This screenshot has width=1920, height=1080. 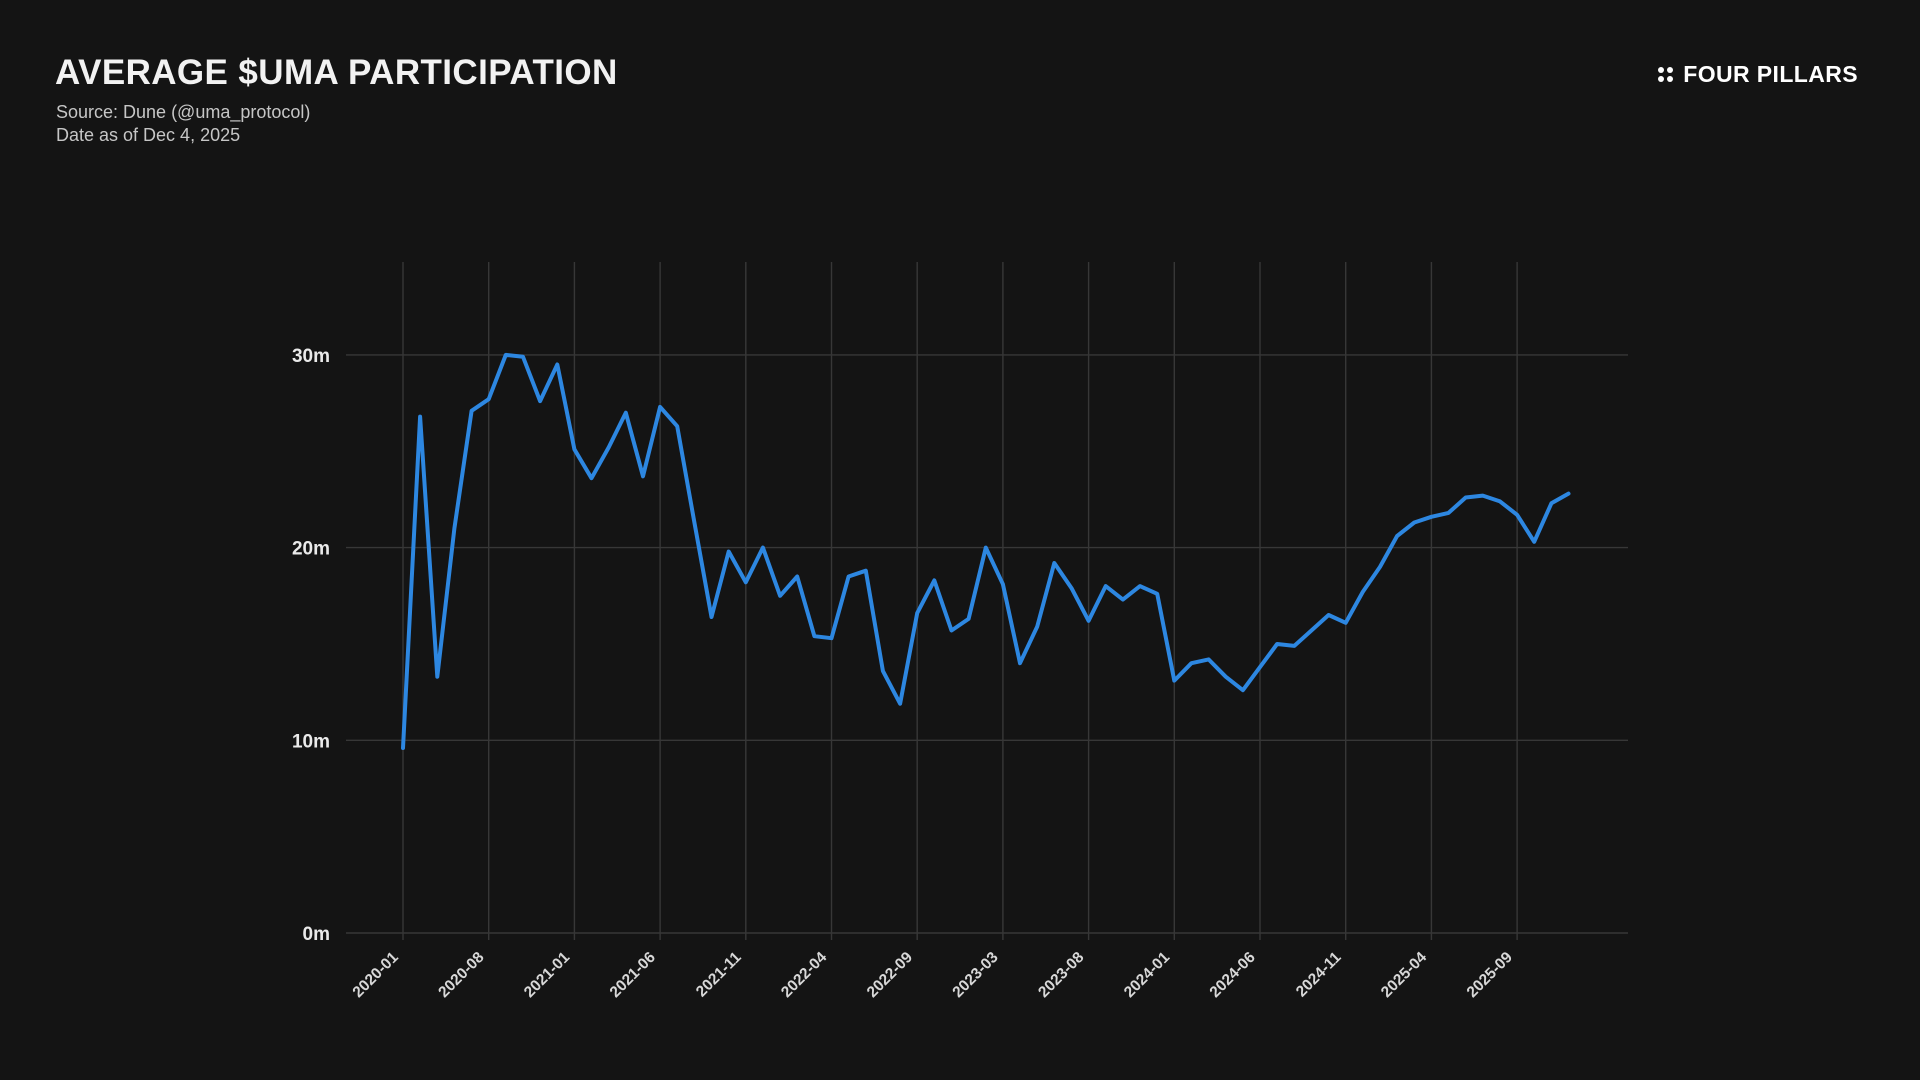 I want to click on x-tick-label: 2024-01, so click(x=1147, y=975).